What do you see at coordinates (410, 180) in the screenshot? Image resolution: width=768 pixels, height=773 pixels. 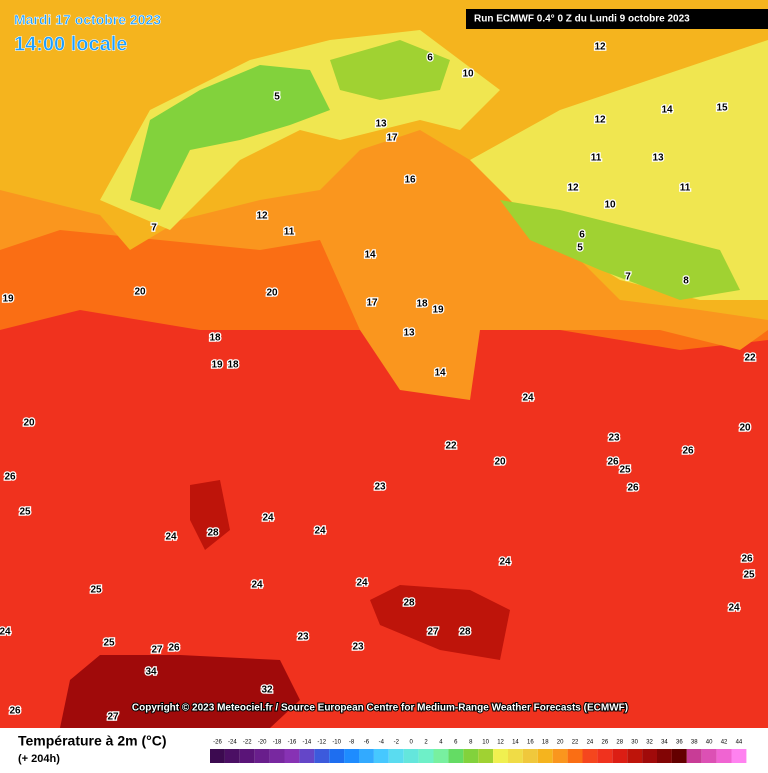 I see `temperature-label: 16` at bounding box center [410, 180].